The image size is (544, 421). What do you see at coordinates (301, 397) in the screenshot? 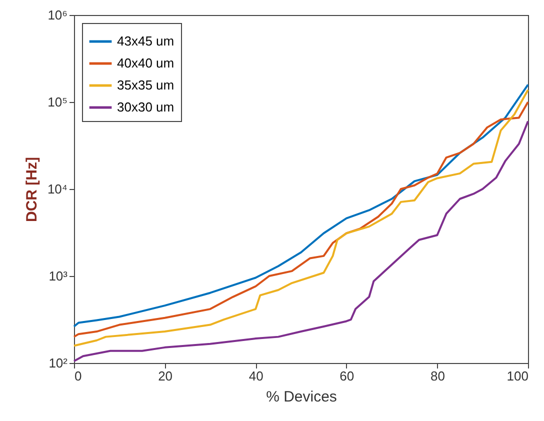
I see `x-axis-title: % Devices` at bounding box center [301, 397].